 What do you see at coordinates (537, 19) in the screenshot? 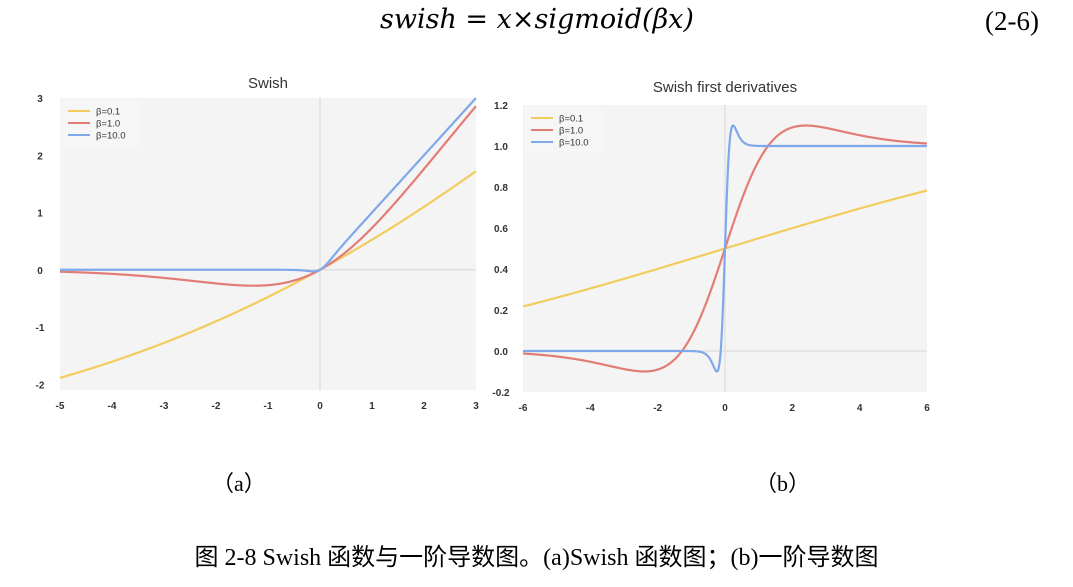
I see `swish-equation: swish = x×sigmoid(βx)` at bounding box center [537, 19].